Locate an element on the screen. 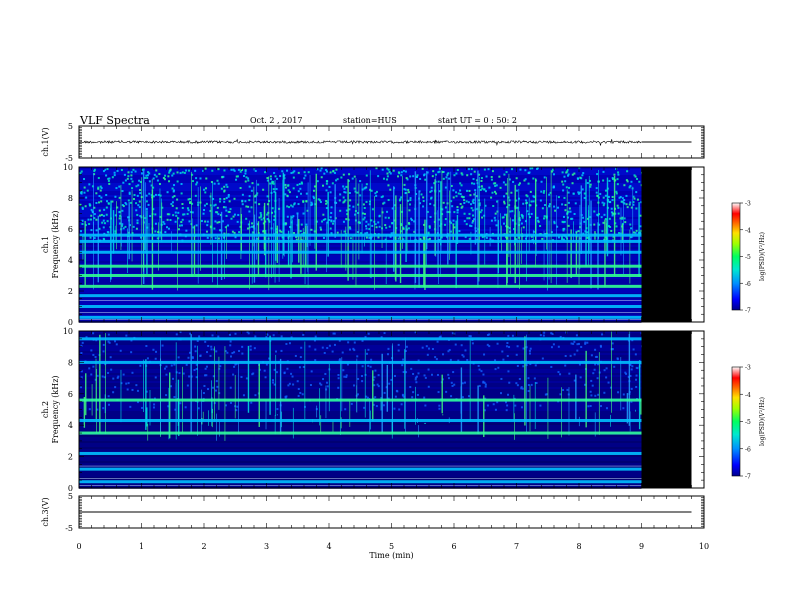  y-axis-label: ch.3(V) is located at coordinates (45, 511).